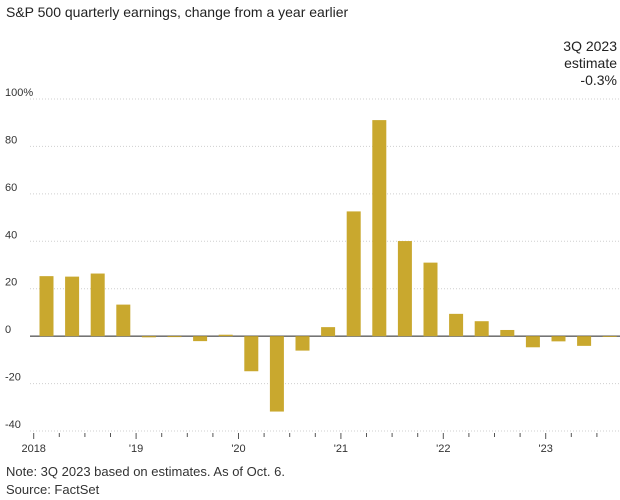 The width and height of the screenshot is (620, 500). I want to click on x-tick-label: '19, so click(136, 449).